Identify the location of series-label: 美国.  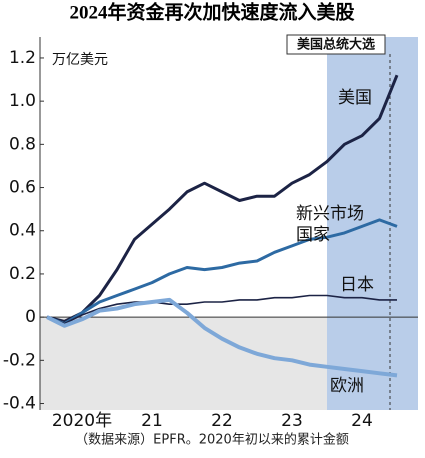
(355, 98).